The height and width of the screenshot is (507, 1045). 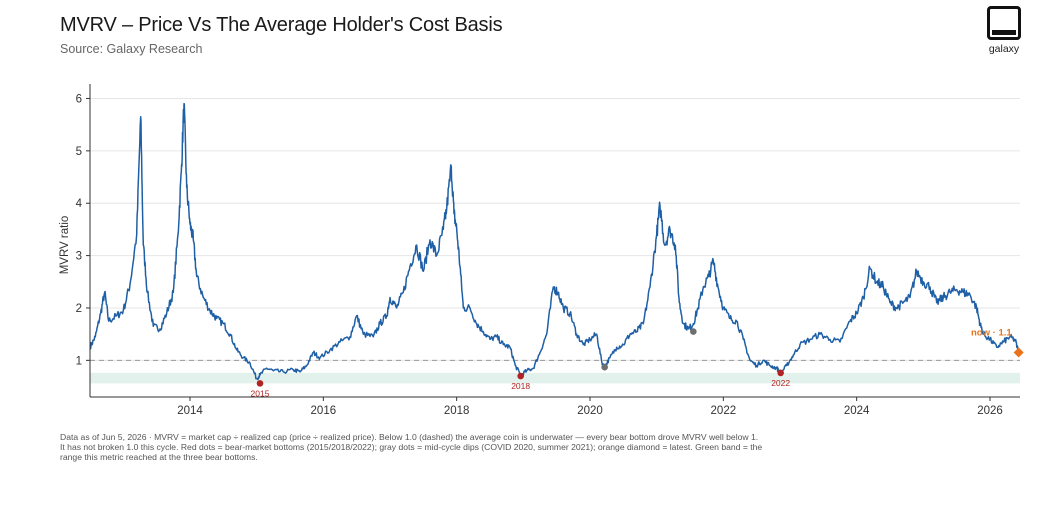 What do you see at coordinates (83, 230) in the screenshot?
I see `y-tick-labels: 1 2 3 4 5 6` at bounding box center [83, 230].